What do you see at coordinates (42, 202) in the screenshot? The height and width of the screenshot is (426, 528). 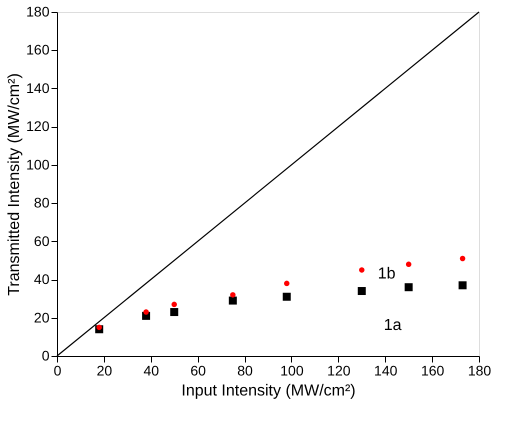 I see `y-tick-label: 80` at bounding box center [42, 202].